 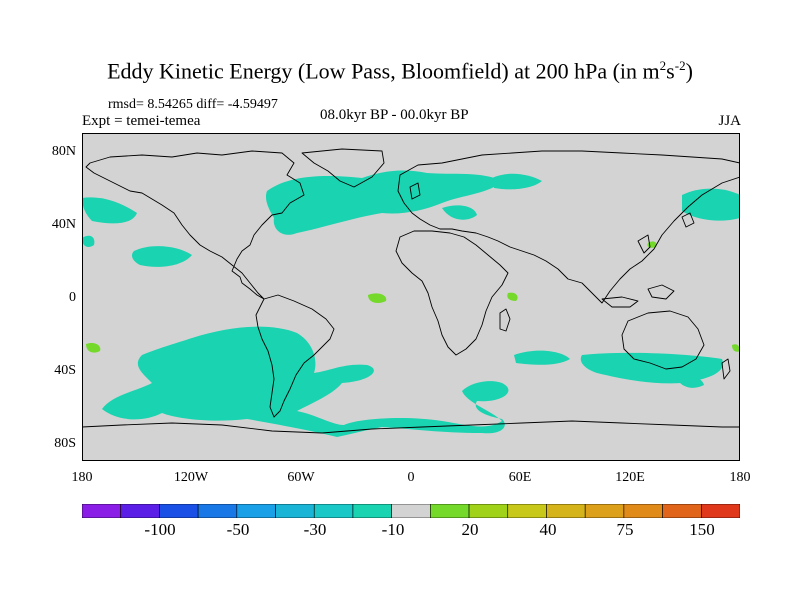 What do you see at coordinates (65, 443) in the screenshot?
I see `lat-label-80s: 80S` at bounding box center [65, 443].